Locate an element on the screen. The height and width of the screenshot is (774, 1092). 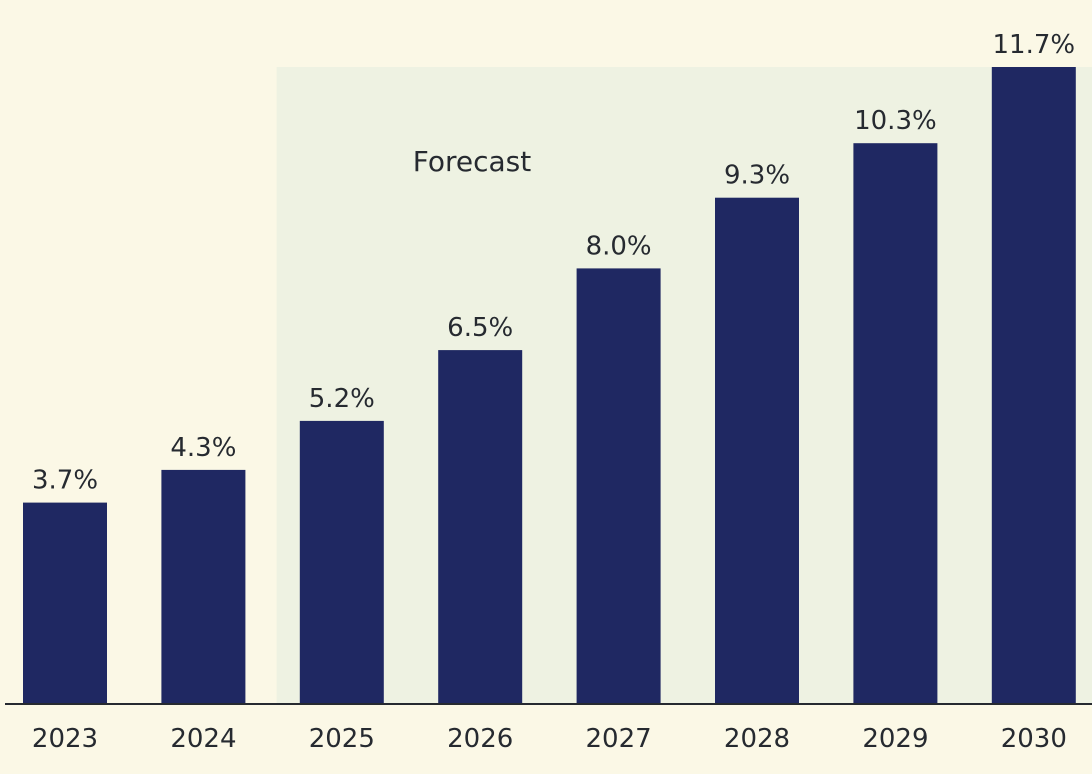
bar-2023 is located at coordinates (65, 603).